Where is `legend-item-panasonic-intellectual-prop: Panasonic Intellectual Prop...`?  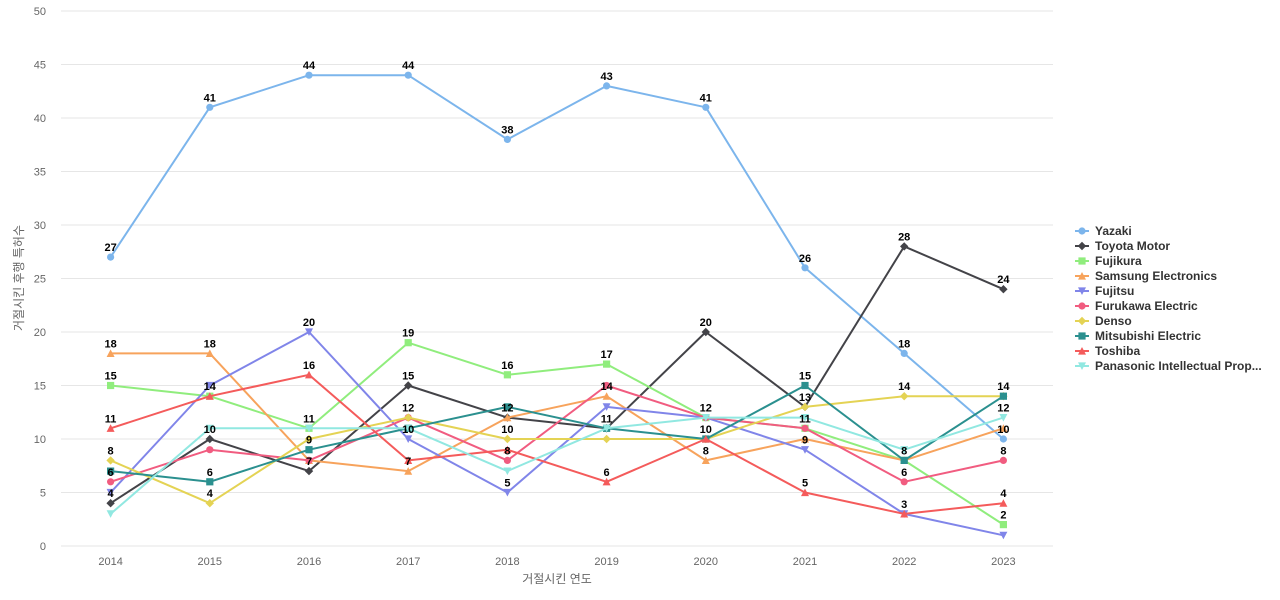
legend-item-panasonic-intellectual-prop: Panasonic Intellectual Prop... is located at coordinates (1168, 366).